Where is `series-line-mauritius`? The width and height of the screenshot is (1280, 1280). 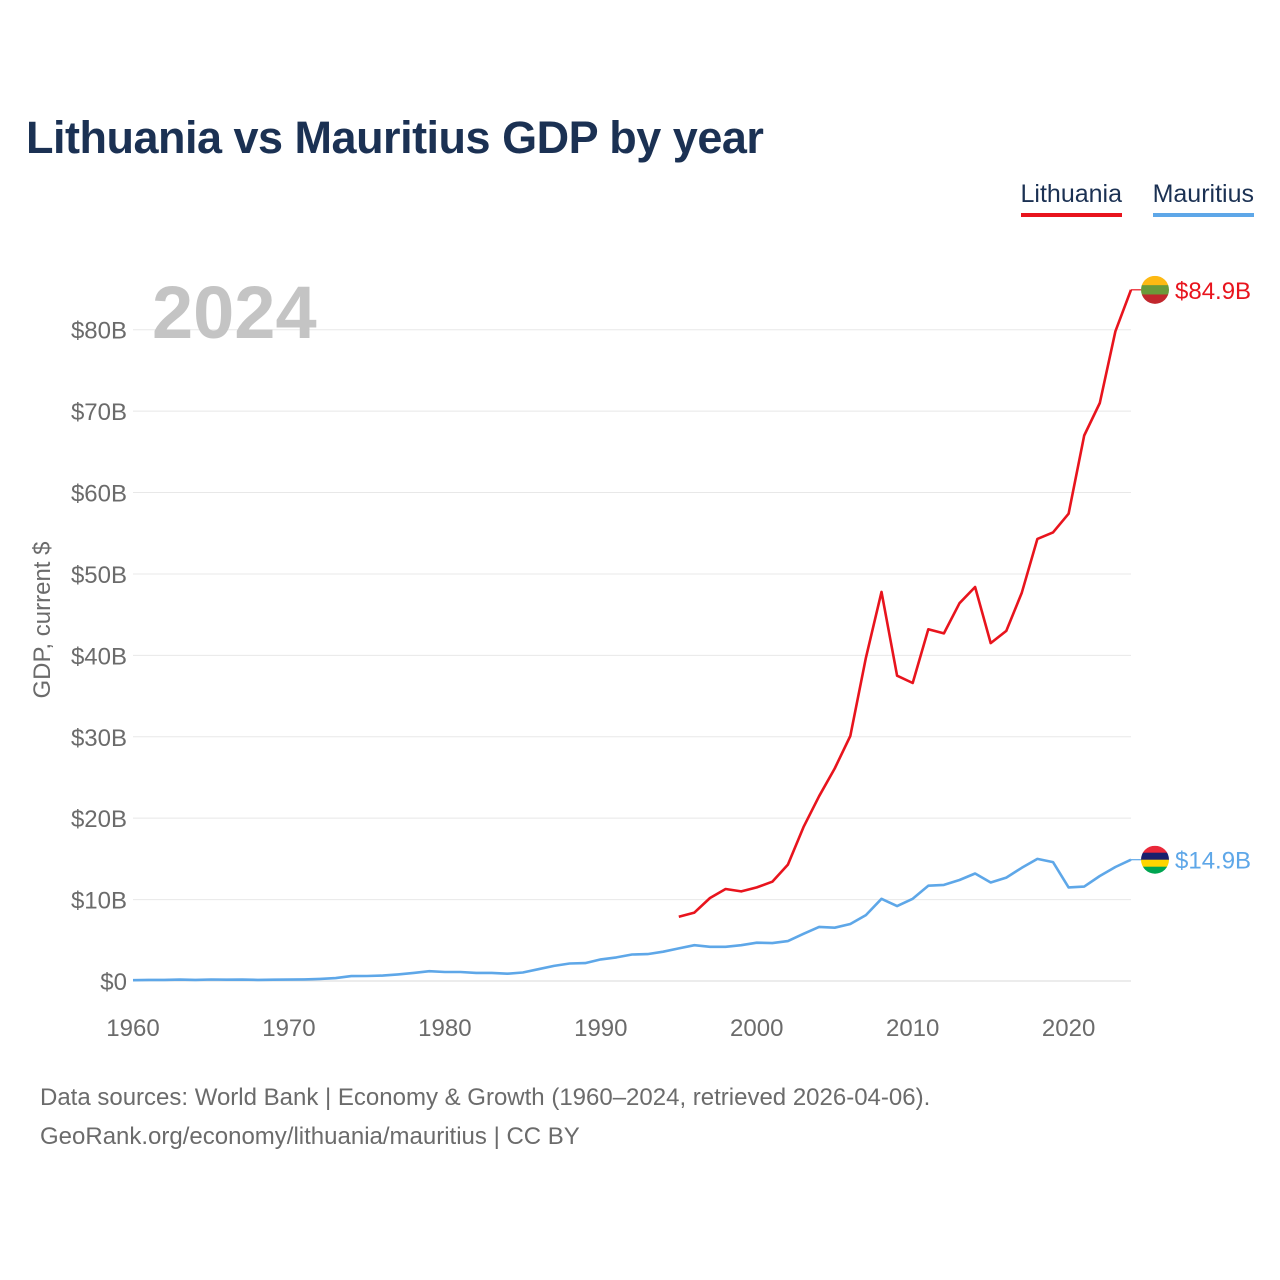
series-line-mauritius is located at coordinates (632, 919).